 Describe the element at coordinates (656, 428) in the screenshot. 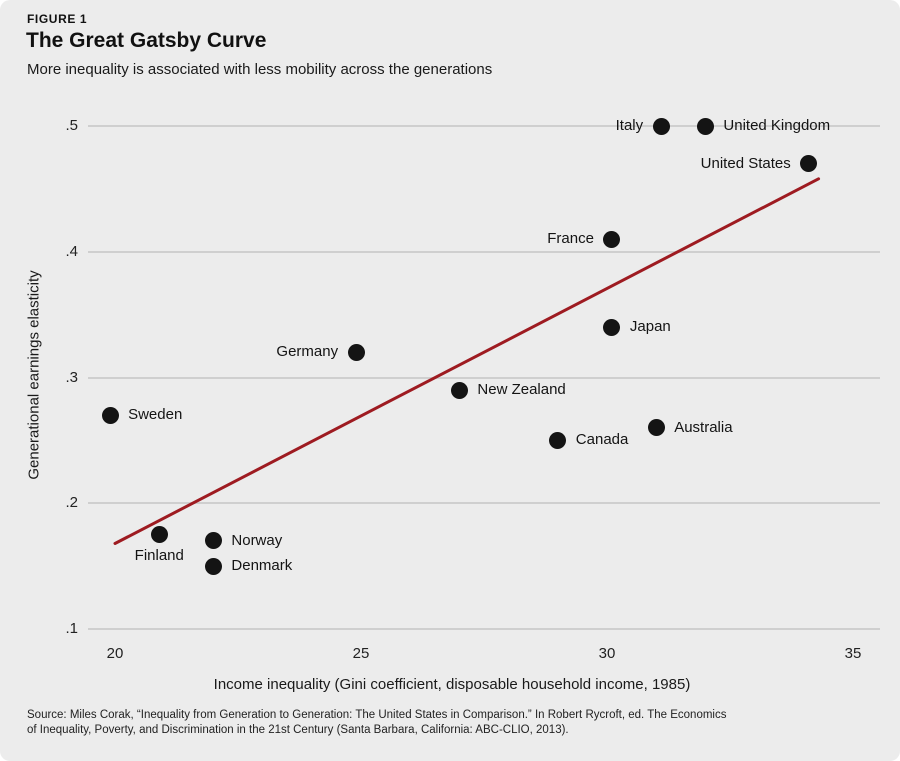

I see `data-point-australia` at that location.